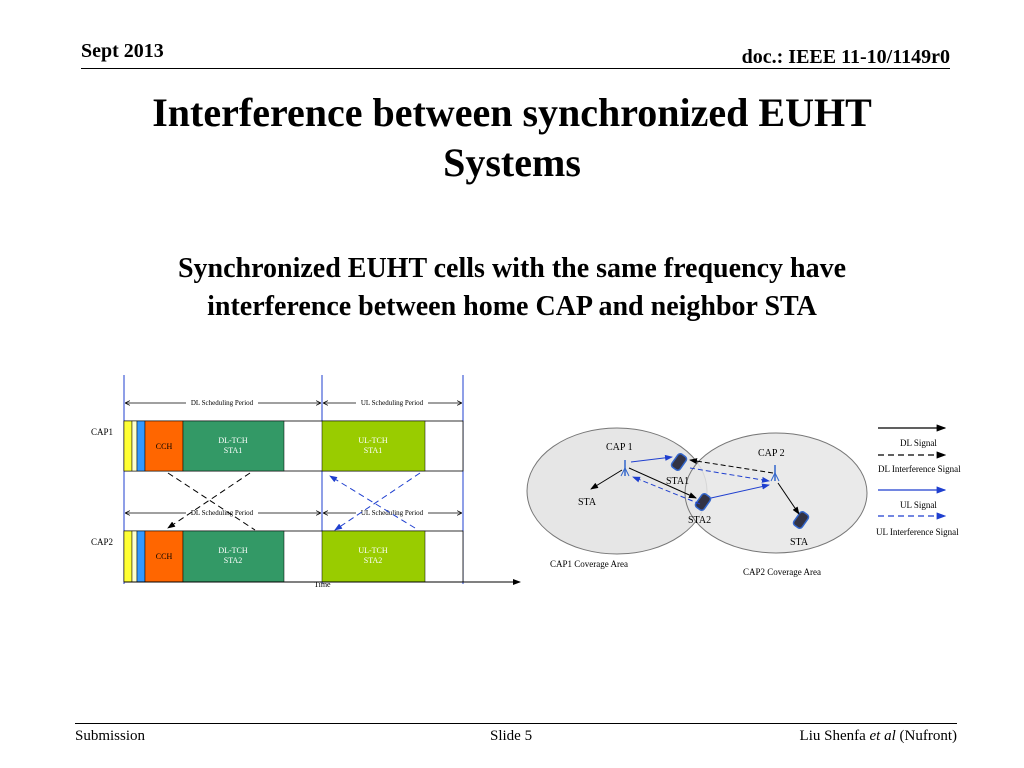 The height and width of the screenshot is (768, 1024). Describe the element at coordinates (587, 502) in the screenshot. I see `sta-label: STA` at that location.